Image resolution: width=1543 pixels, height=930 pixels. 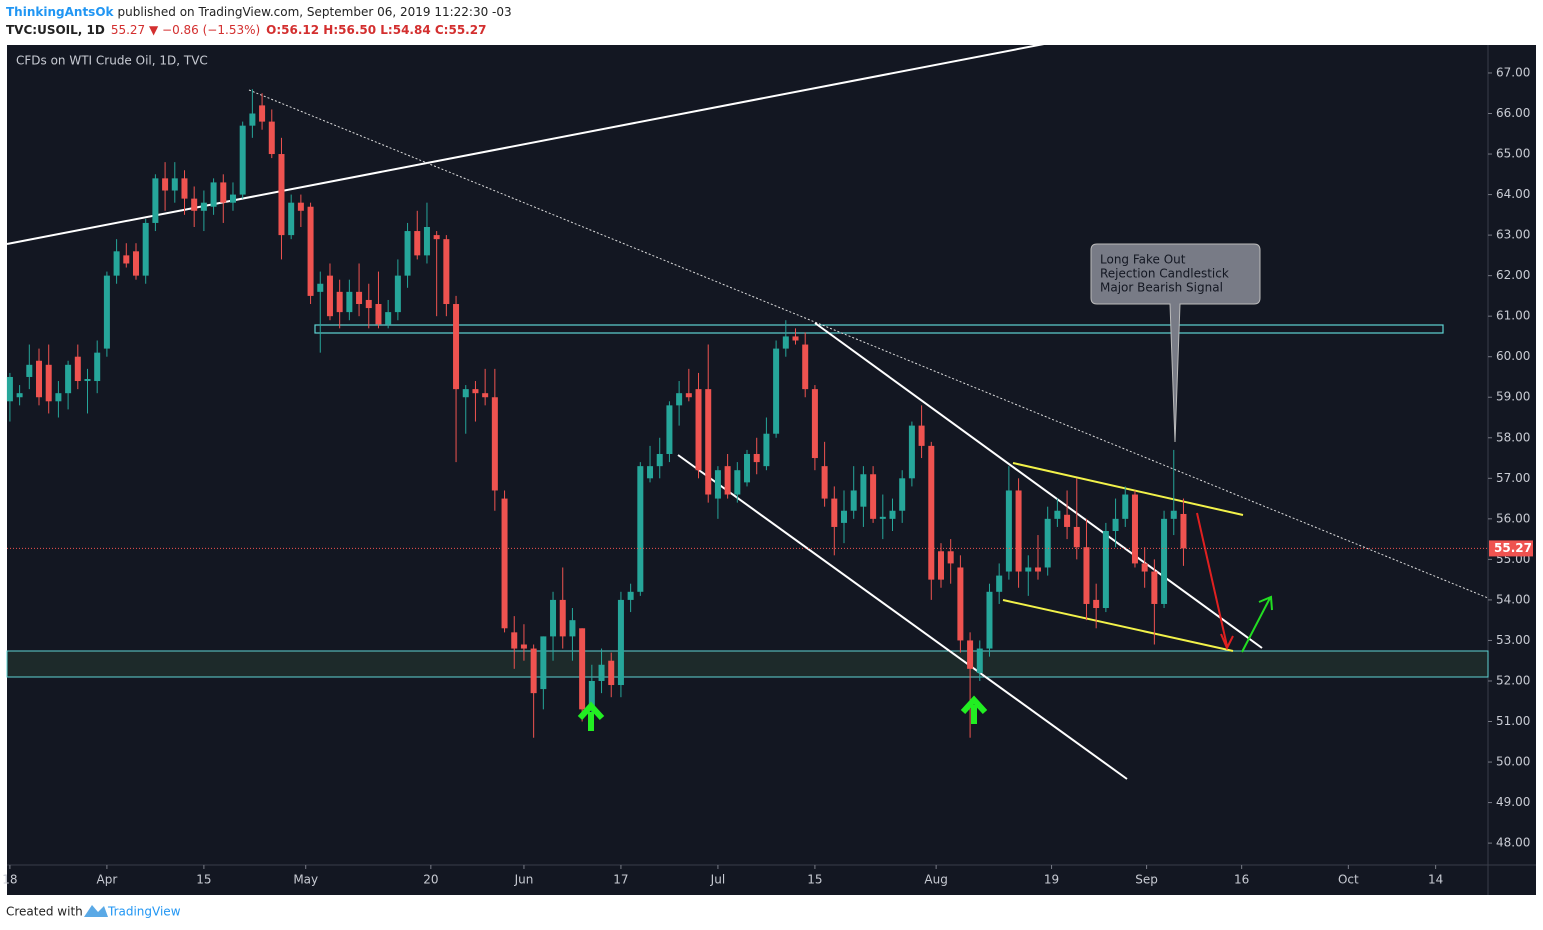 What do you see at coordinates (620, 880) in the screenshot?
I see `x-tick-label: 17` at bounding box center [620, 880].